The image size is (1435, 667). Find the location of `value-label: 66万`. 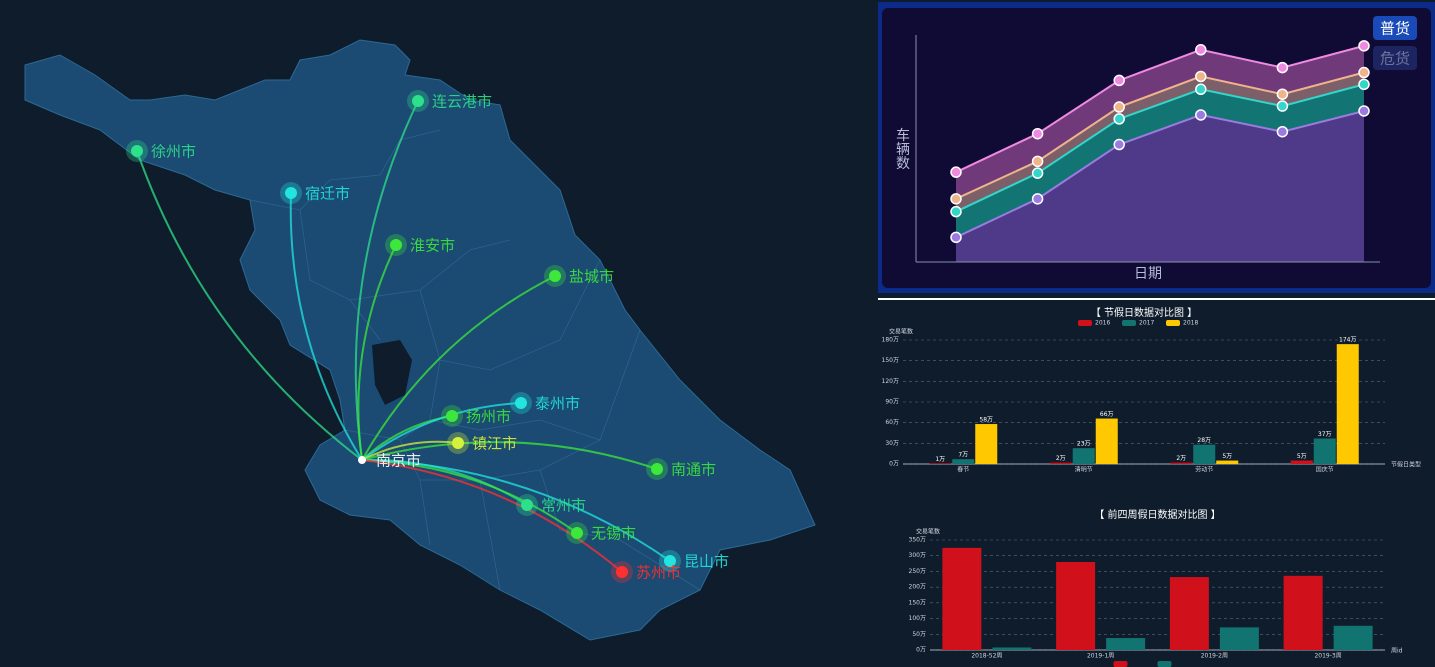

value-label: 66万 is located at coordinates (1107, 414).